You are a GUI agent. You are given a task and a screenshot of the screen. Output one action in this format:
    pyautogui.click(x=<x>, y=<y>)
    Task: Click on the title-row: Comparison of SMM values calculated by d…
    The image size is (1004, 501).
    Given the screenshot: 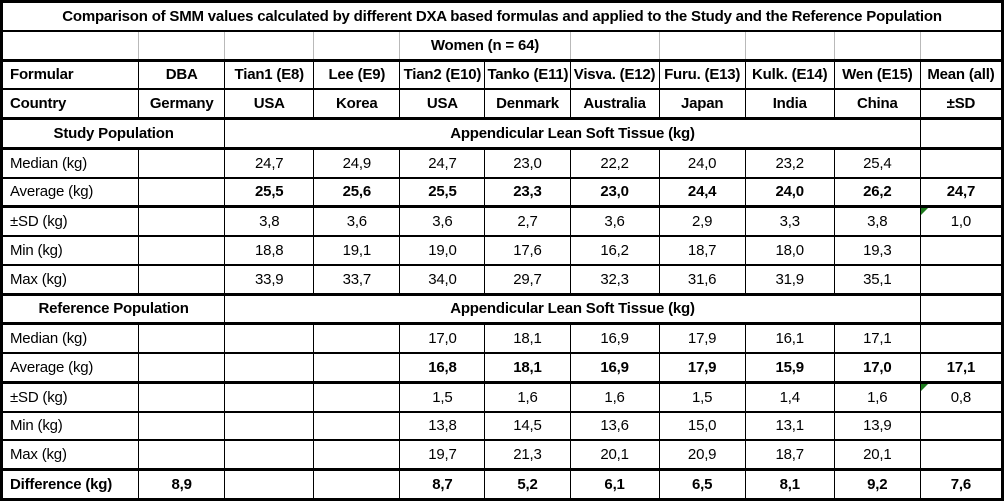 What is the action you would take?
    pyautogui.click(x=502, y=16)
    